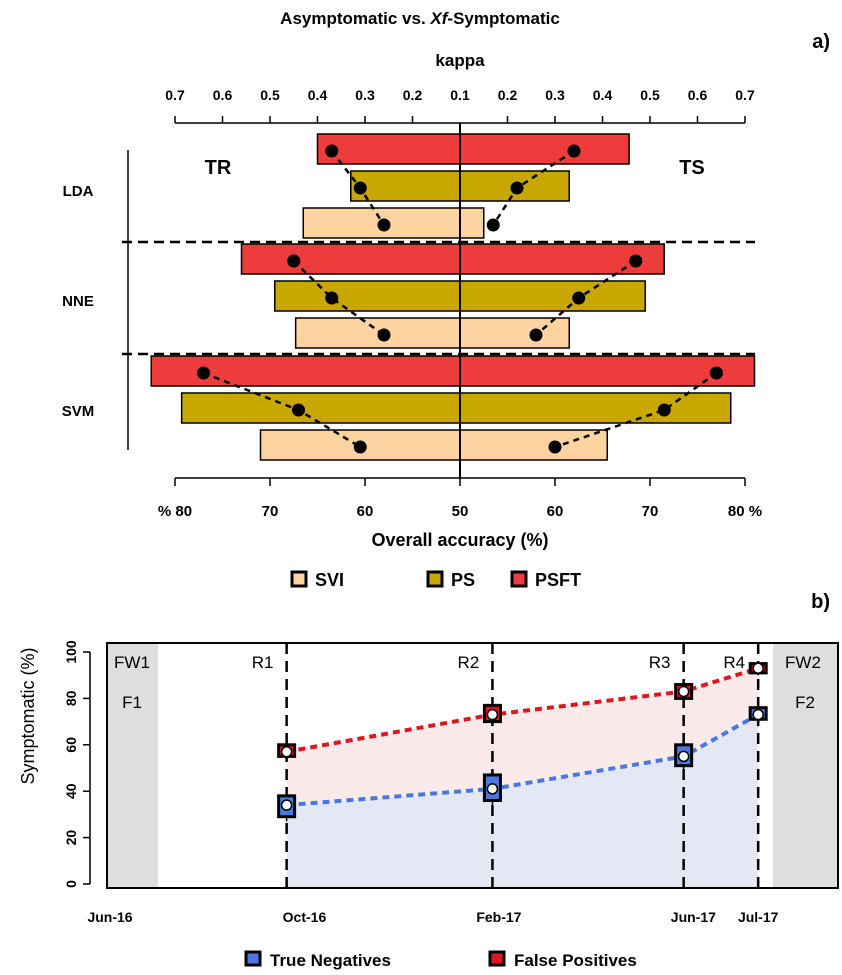  I want to click on trend-false-positives, so click(522, 710).